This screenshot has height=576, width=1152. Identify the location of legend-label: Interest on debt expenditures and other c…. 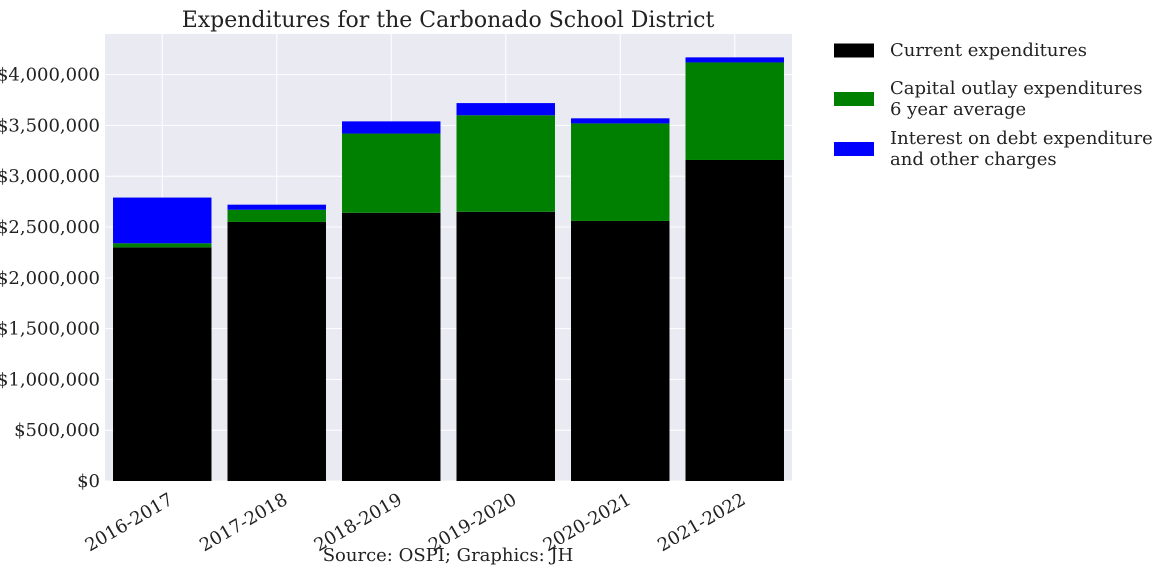
(1021, 149).